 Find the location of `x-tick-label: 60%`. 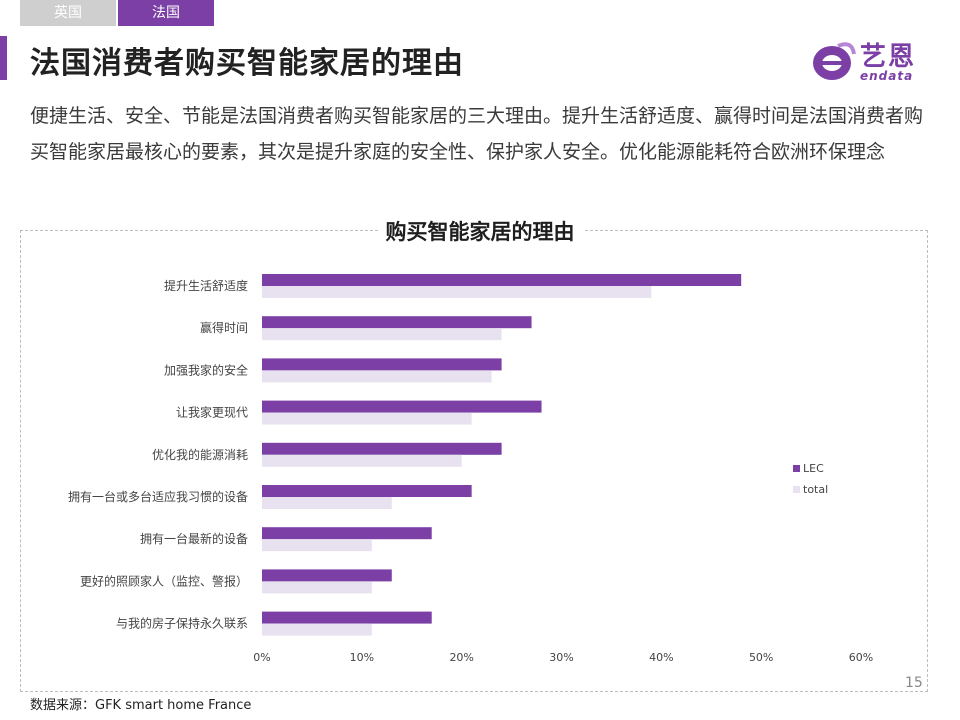

x-tick-label: 60% is located at coordinates (861, 657).